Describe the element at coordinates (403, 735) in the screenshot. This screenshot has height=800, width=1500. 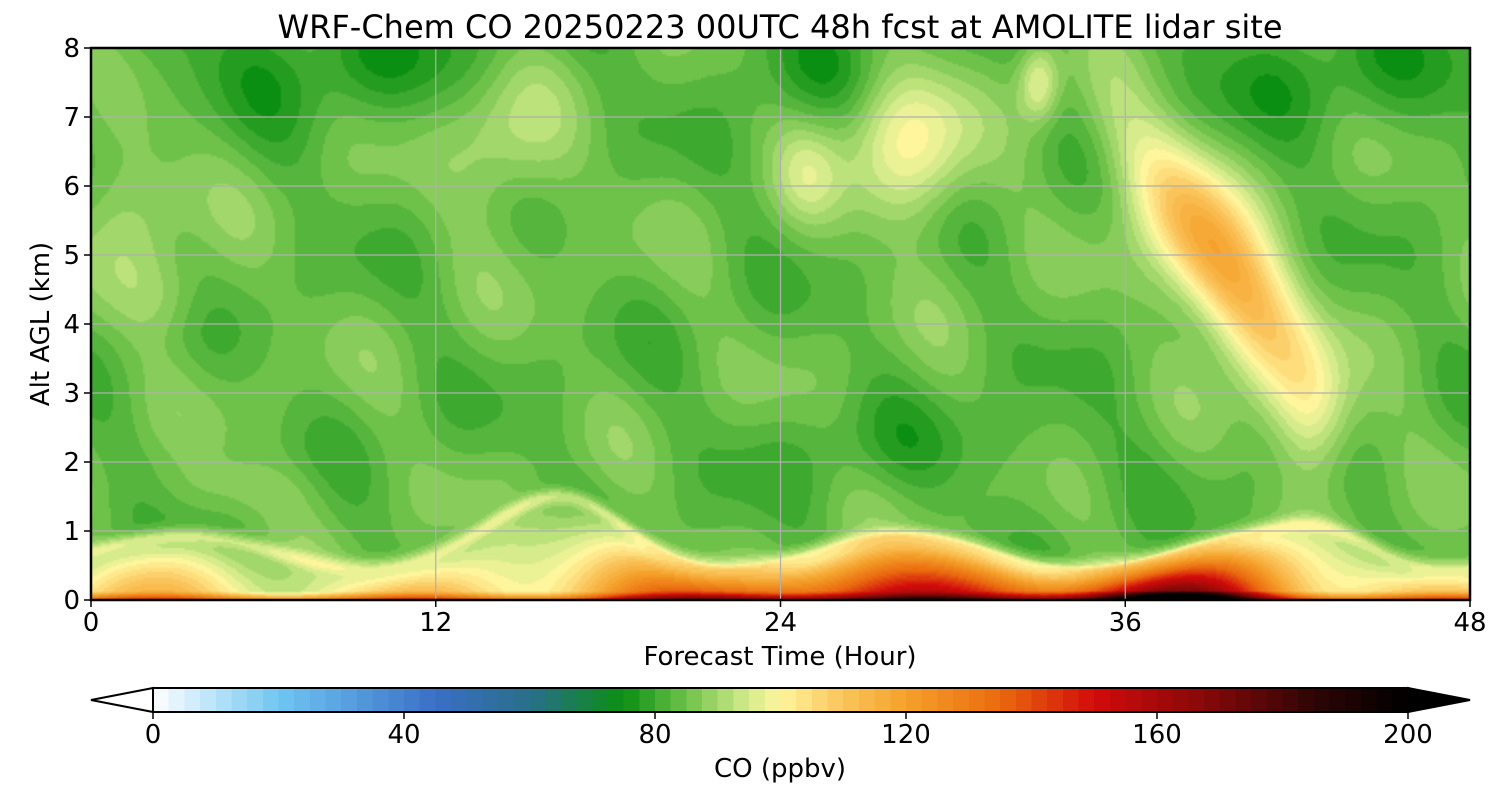
I see `colorbar-tick-label: 40` at that location.